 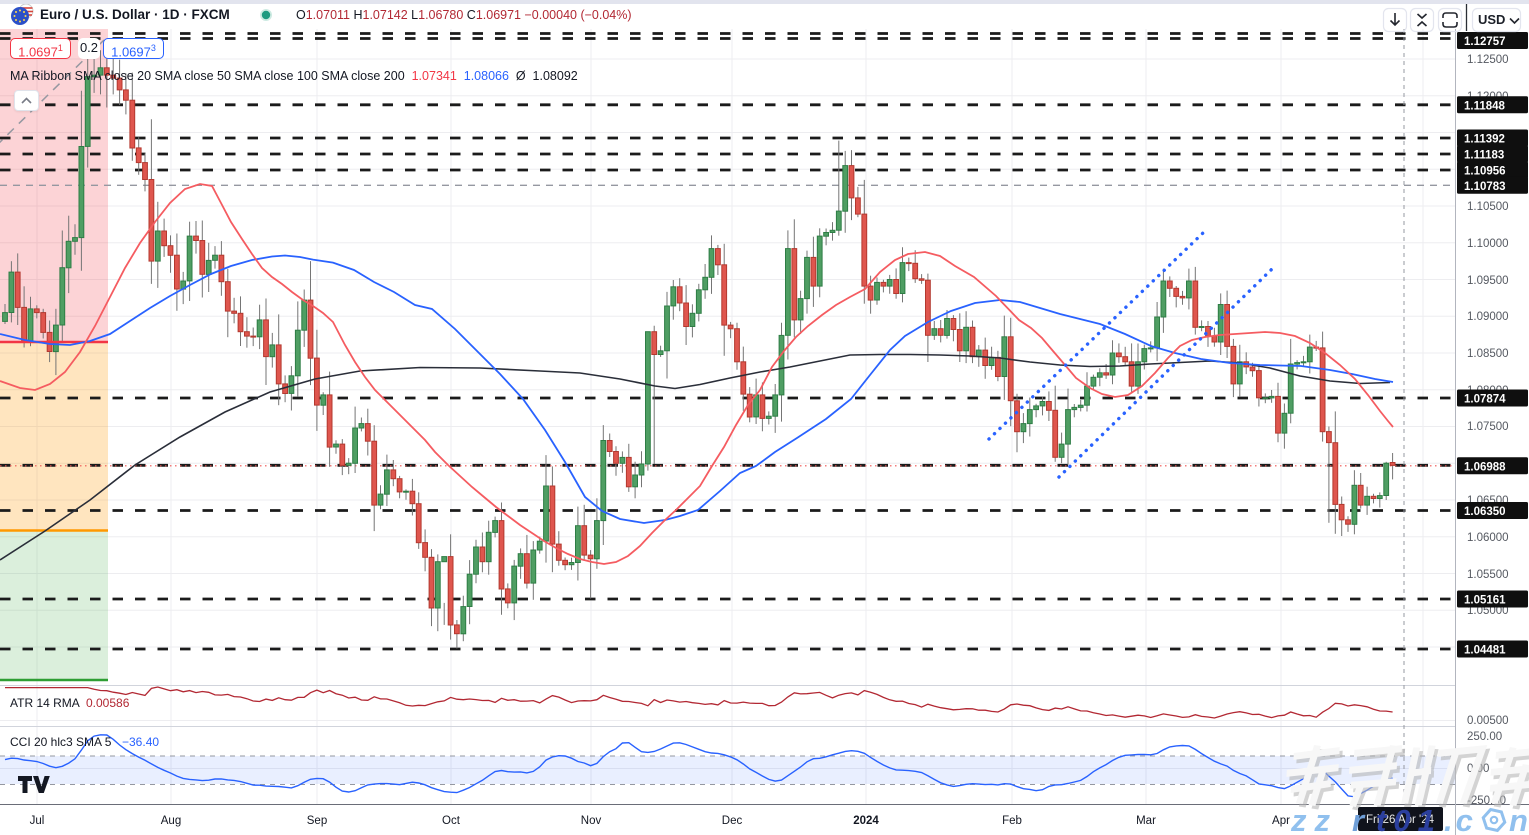 What do you see at coordinates (1488, 611) in the screenshot?
I see `svg-text: 1.05000` at bounding box center [1488, 611].